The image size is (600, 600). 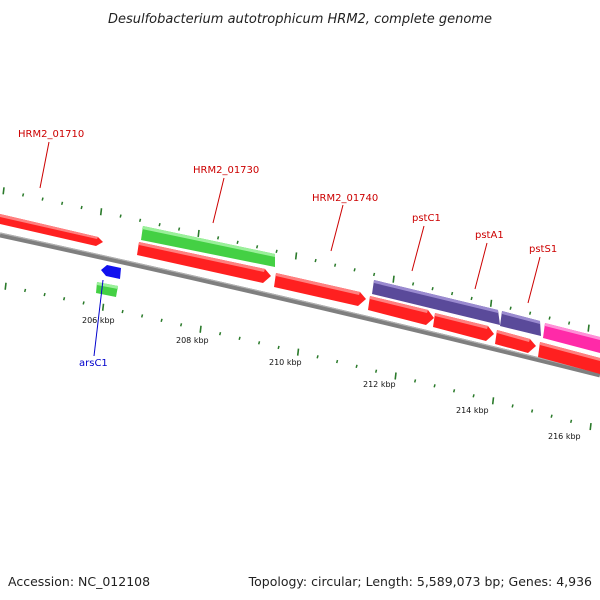 I want to click on scale-label-206: 206 kbp, so click(x=98, y=320).